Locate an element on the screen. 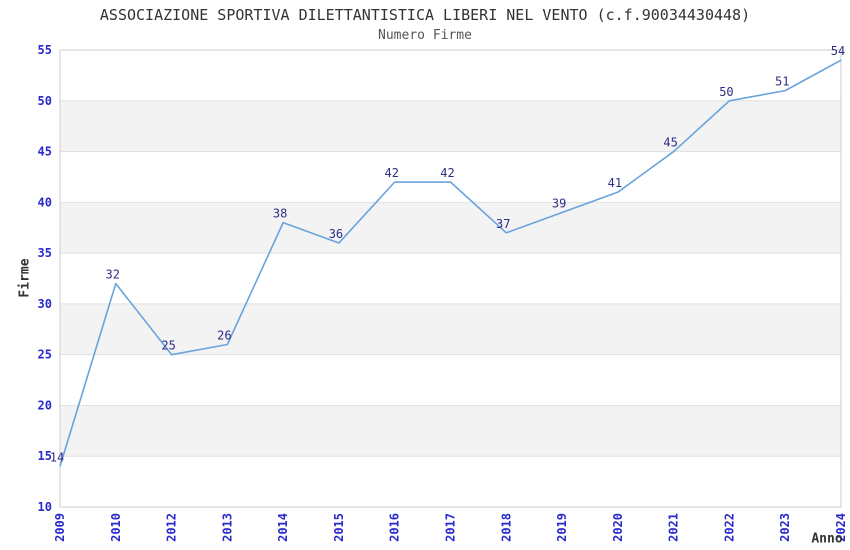  data-label: 26 is located at coordinates (224, 336).